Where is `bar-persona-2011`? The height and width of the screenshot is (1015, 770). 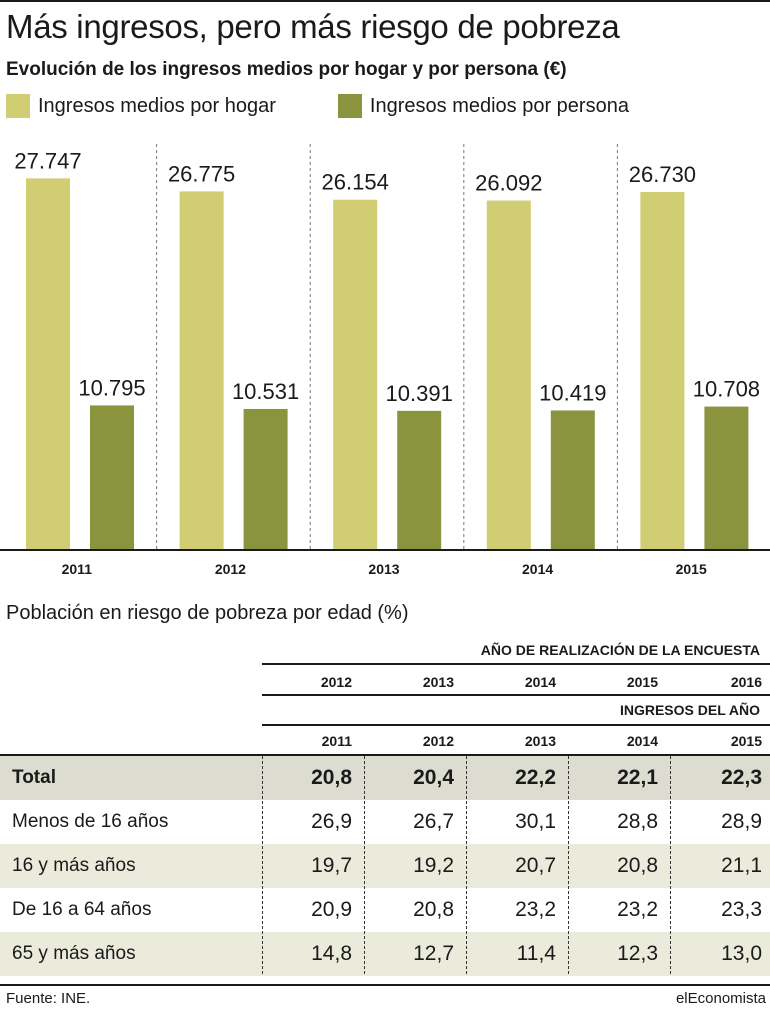 bar-persona-2011 is located at coordinates (112, 477).